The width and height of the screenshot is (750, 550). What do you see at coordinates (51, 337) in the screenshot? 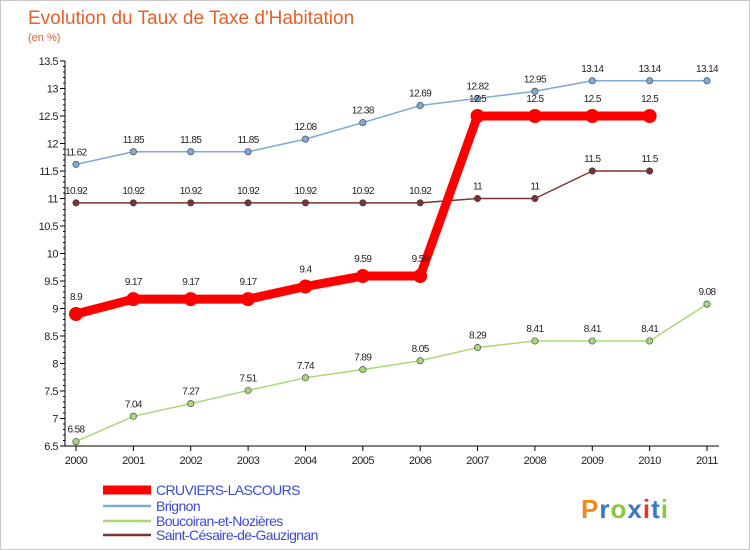
I see `y-tick-label: 8.5` at bounding box center [51, 337].